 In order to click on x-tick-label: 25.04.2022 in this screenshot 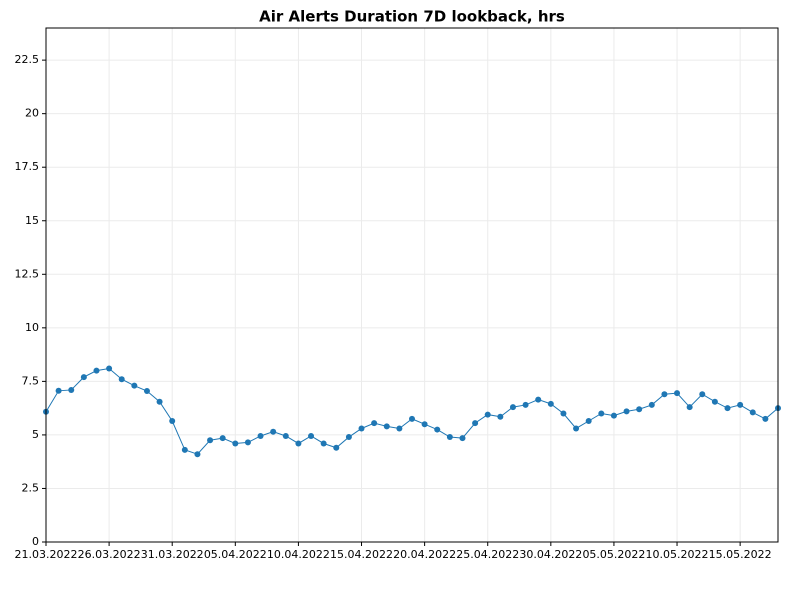, I will do `click(487, 554)`.